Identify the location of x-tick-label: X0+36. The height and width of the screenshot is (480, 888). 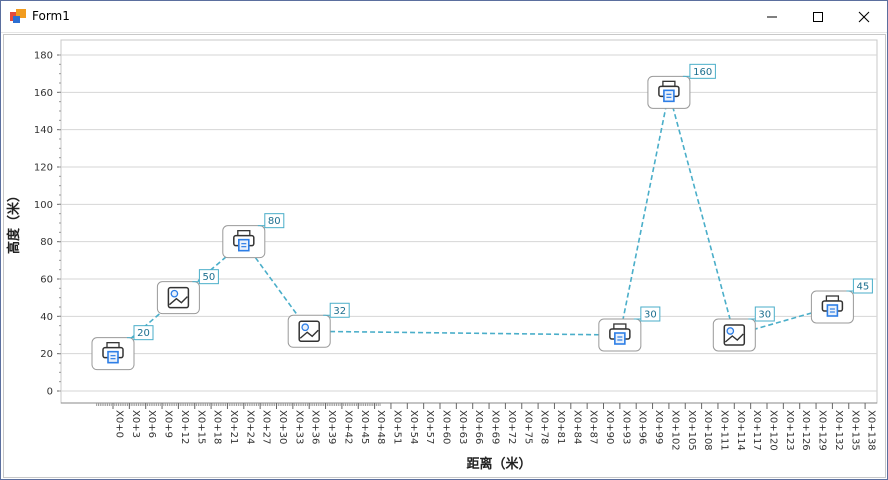
(315, 427).